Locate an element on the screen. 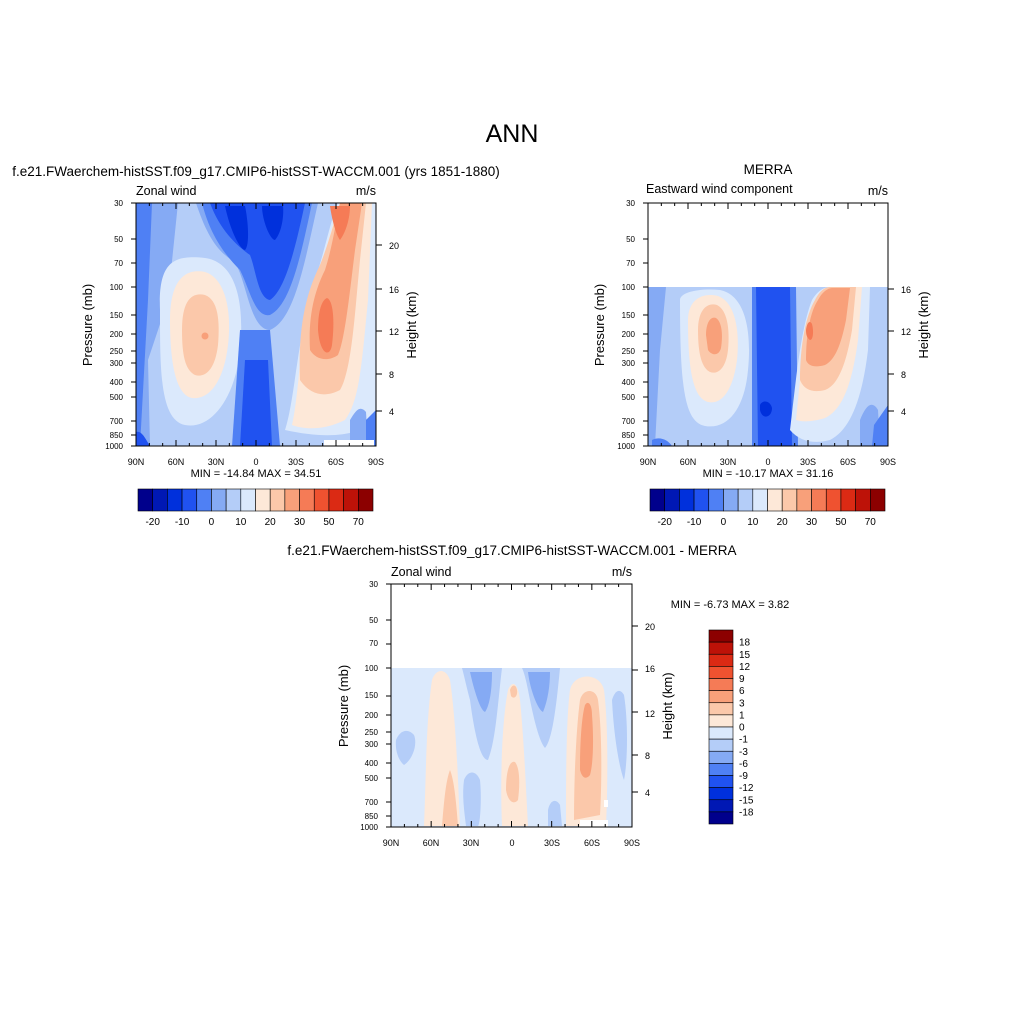  y-tick-label: 70 is located at coordinates (118, 263).